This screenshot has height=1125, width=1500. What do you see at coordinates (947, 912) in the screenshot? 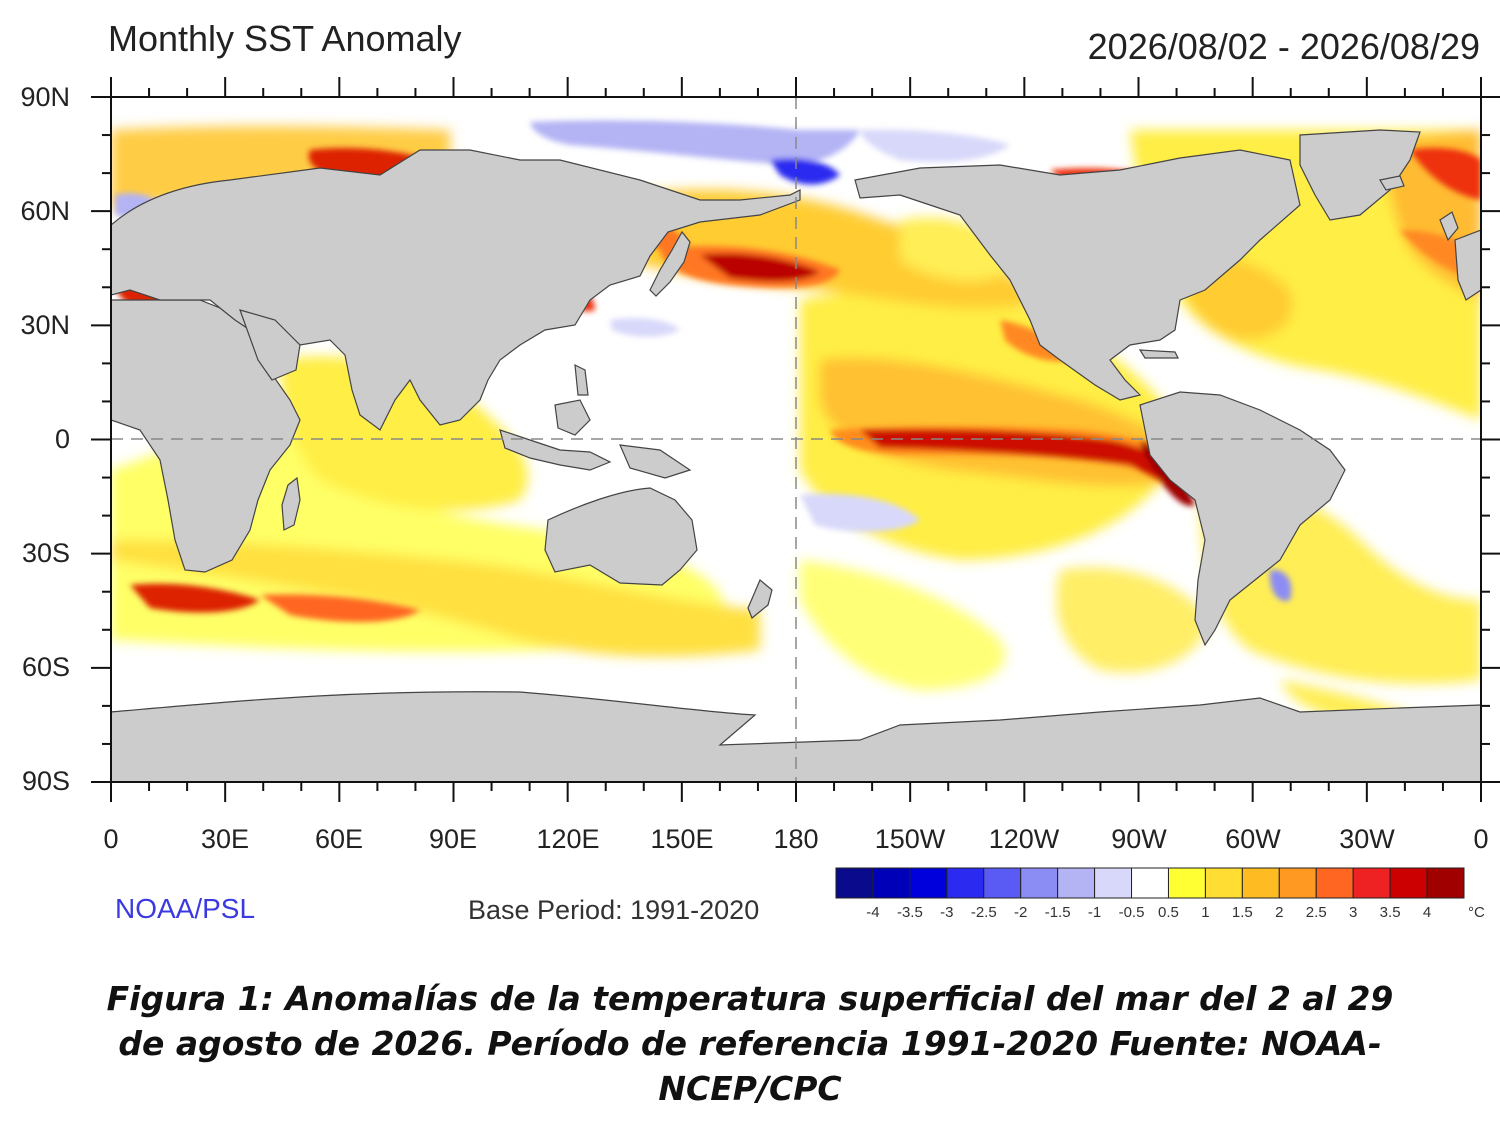
I see `colorbar-tick-label: -3` at bounding box center [947, 912].